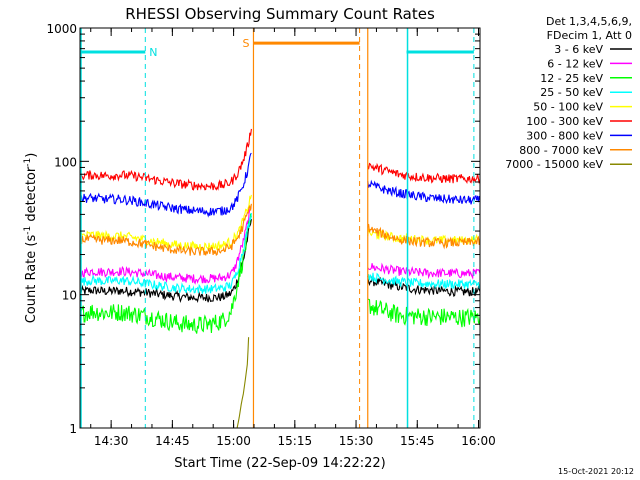 The height and width of the screenshot is (480, 640). I want to click on y-tick-label: 1, so click(73, 429).